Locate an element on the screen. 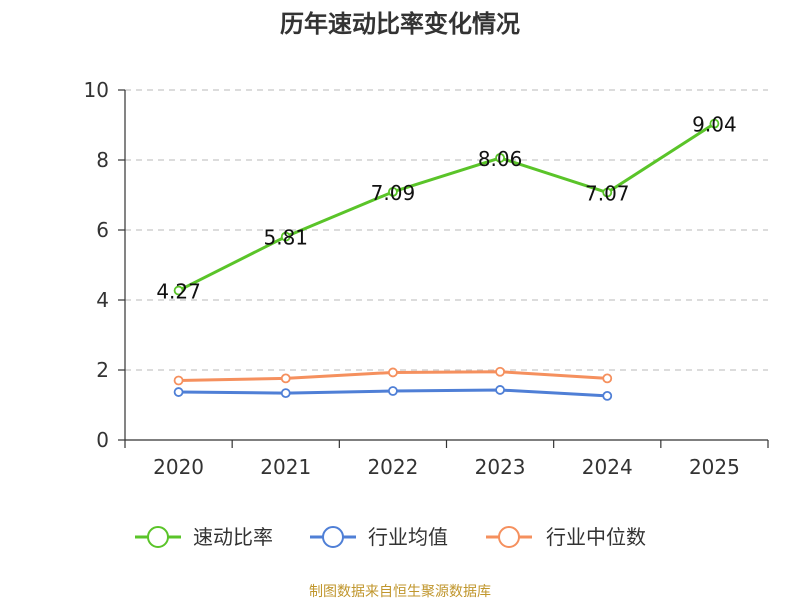 Image resolution: width=800 pixels, height=600 pixels. data-label: 9.04 is located at coordinates (714, 125).